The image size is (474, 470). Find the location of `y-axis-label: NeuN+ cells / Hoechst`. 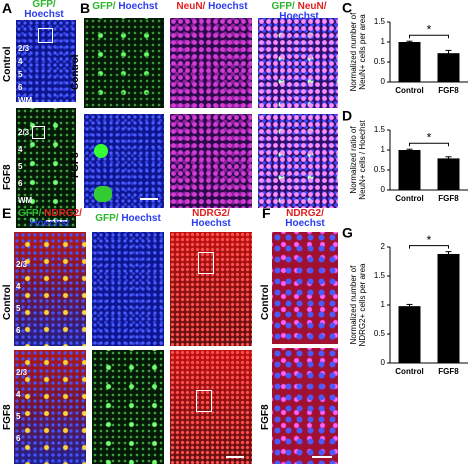

y-axis-label: NeuN+ cells / Hoechst is located at coordinates (362, 160).